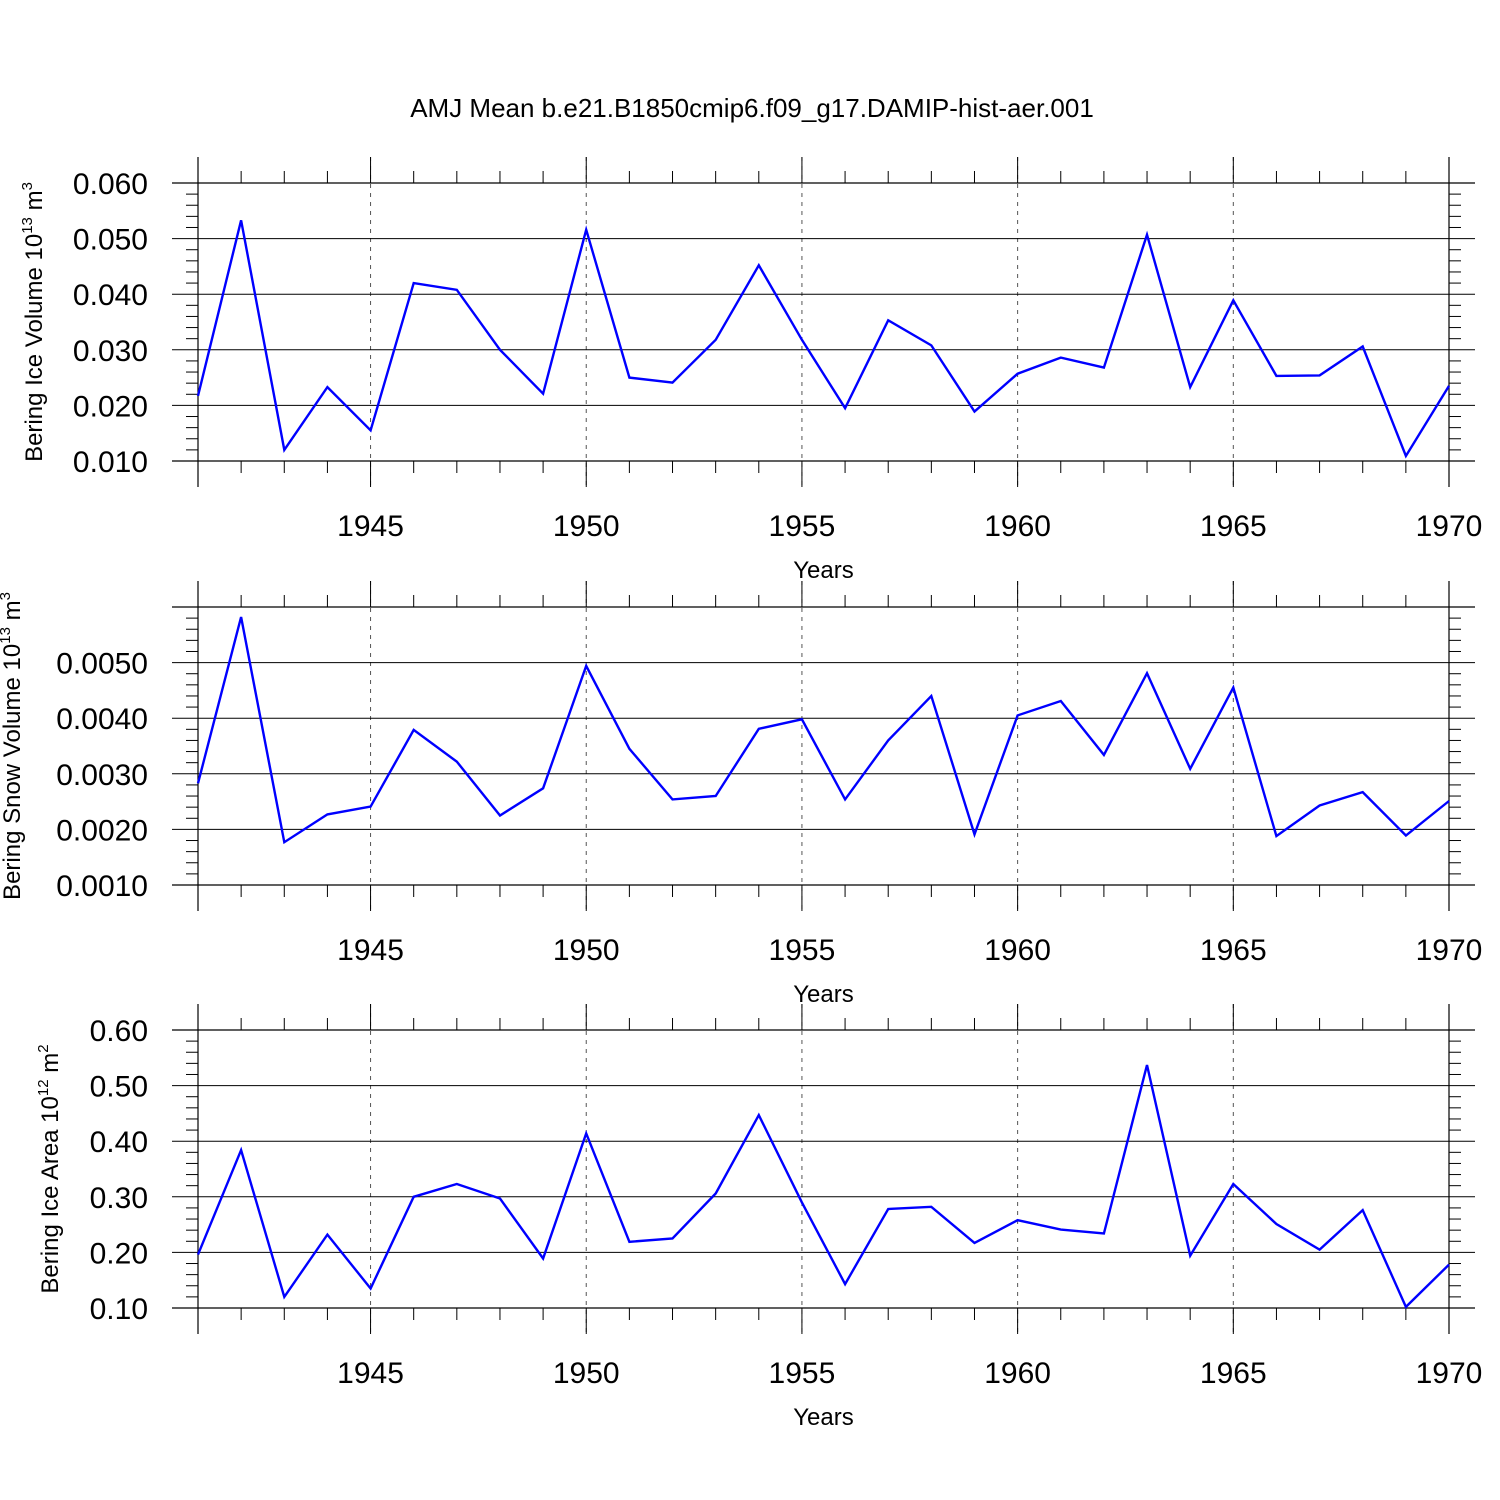 Image resolution: width=1500 pixels, height=1500 pixels. What do you see at coordinates (119, 1031) in the screenshot?
I see `y-tick-label: 0.60` at bounding box center [119, 1031].